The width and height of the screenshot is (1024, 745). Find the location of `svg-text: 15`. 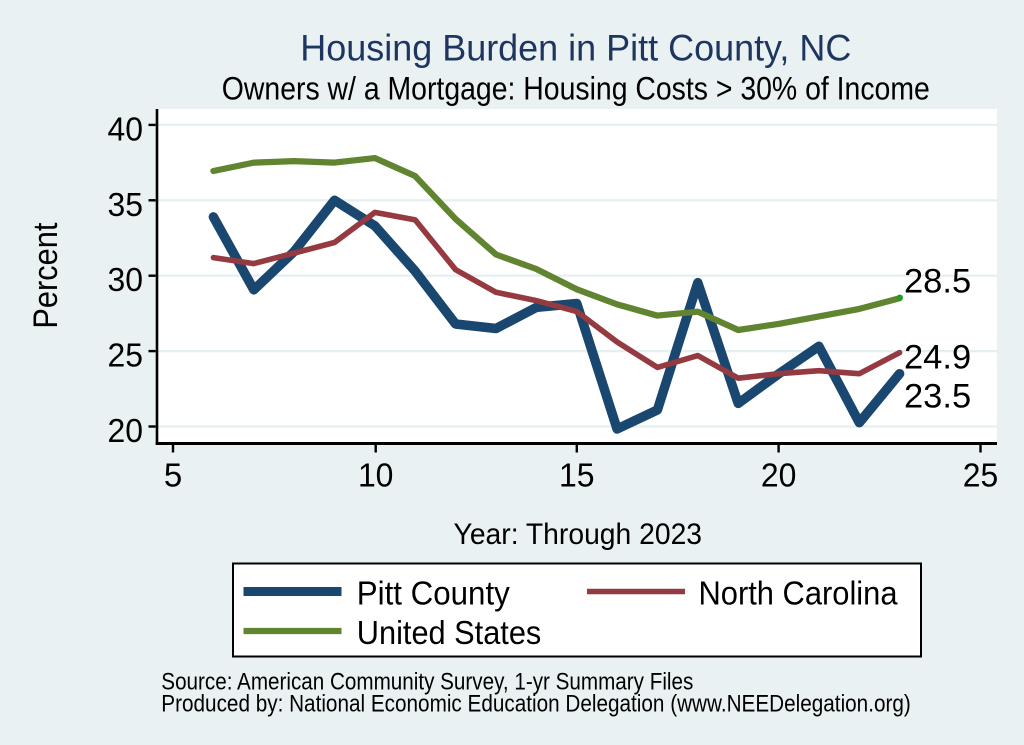

svg-text: 15 is located at coordinates (577, 474).